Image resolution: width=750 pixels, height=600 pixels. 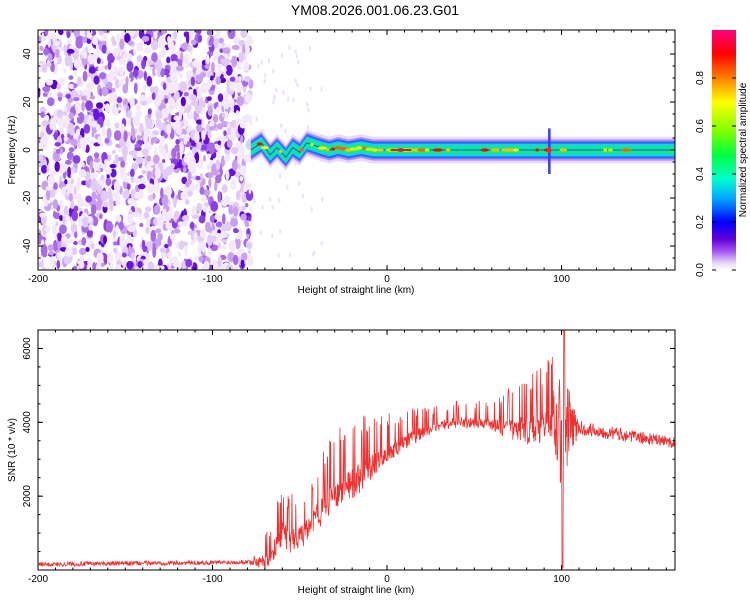 I want to click on x-tick-label: -200, so click(x=38, y=579).